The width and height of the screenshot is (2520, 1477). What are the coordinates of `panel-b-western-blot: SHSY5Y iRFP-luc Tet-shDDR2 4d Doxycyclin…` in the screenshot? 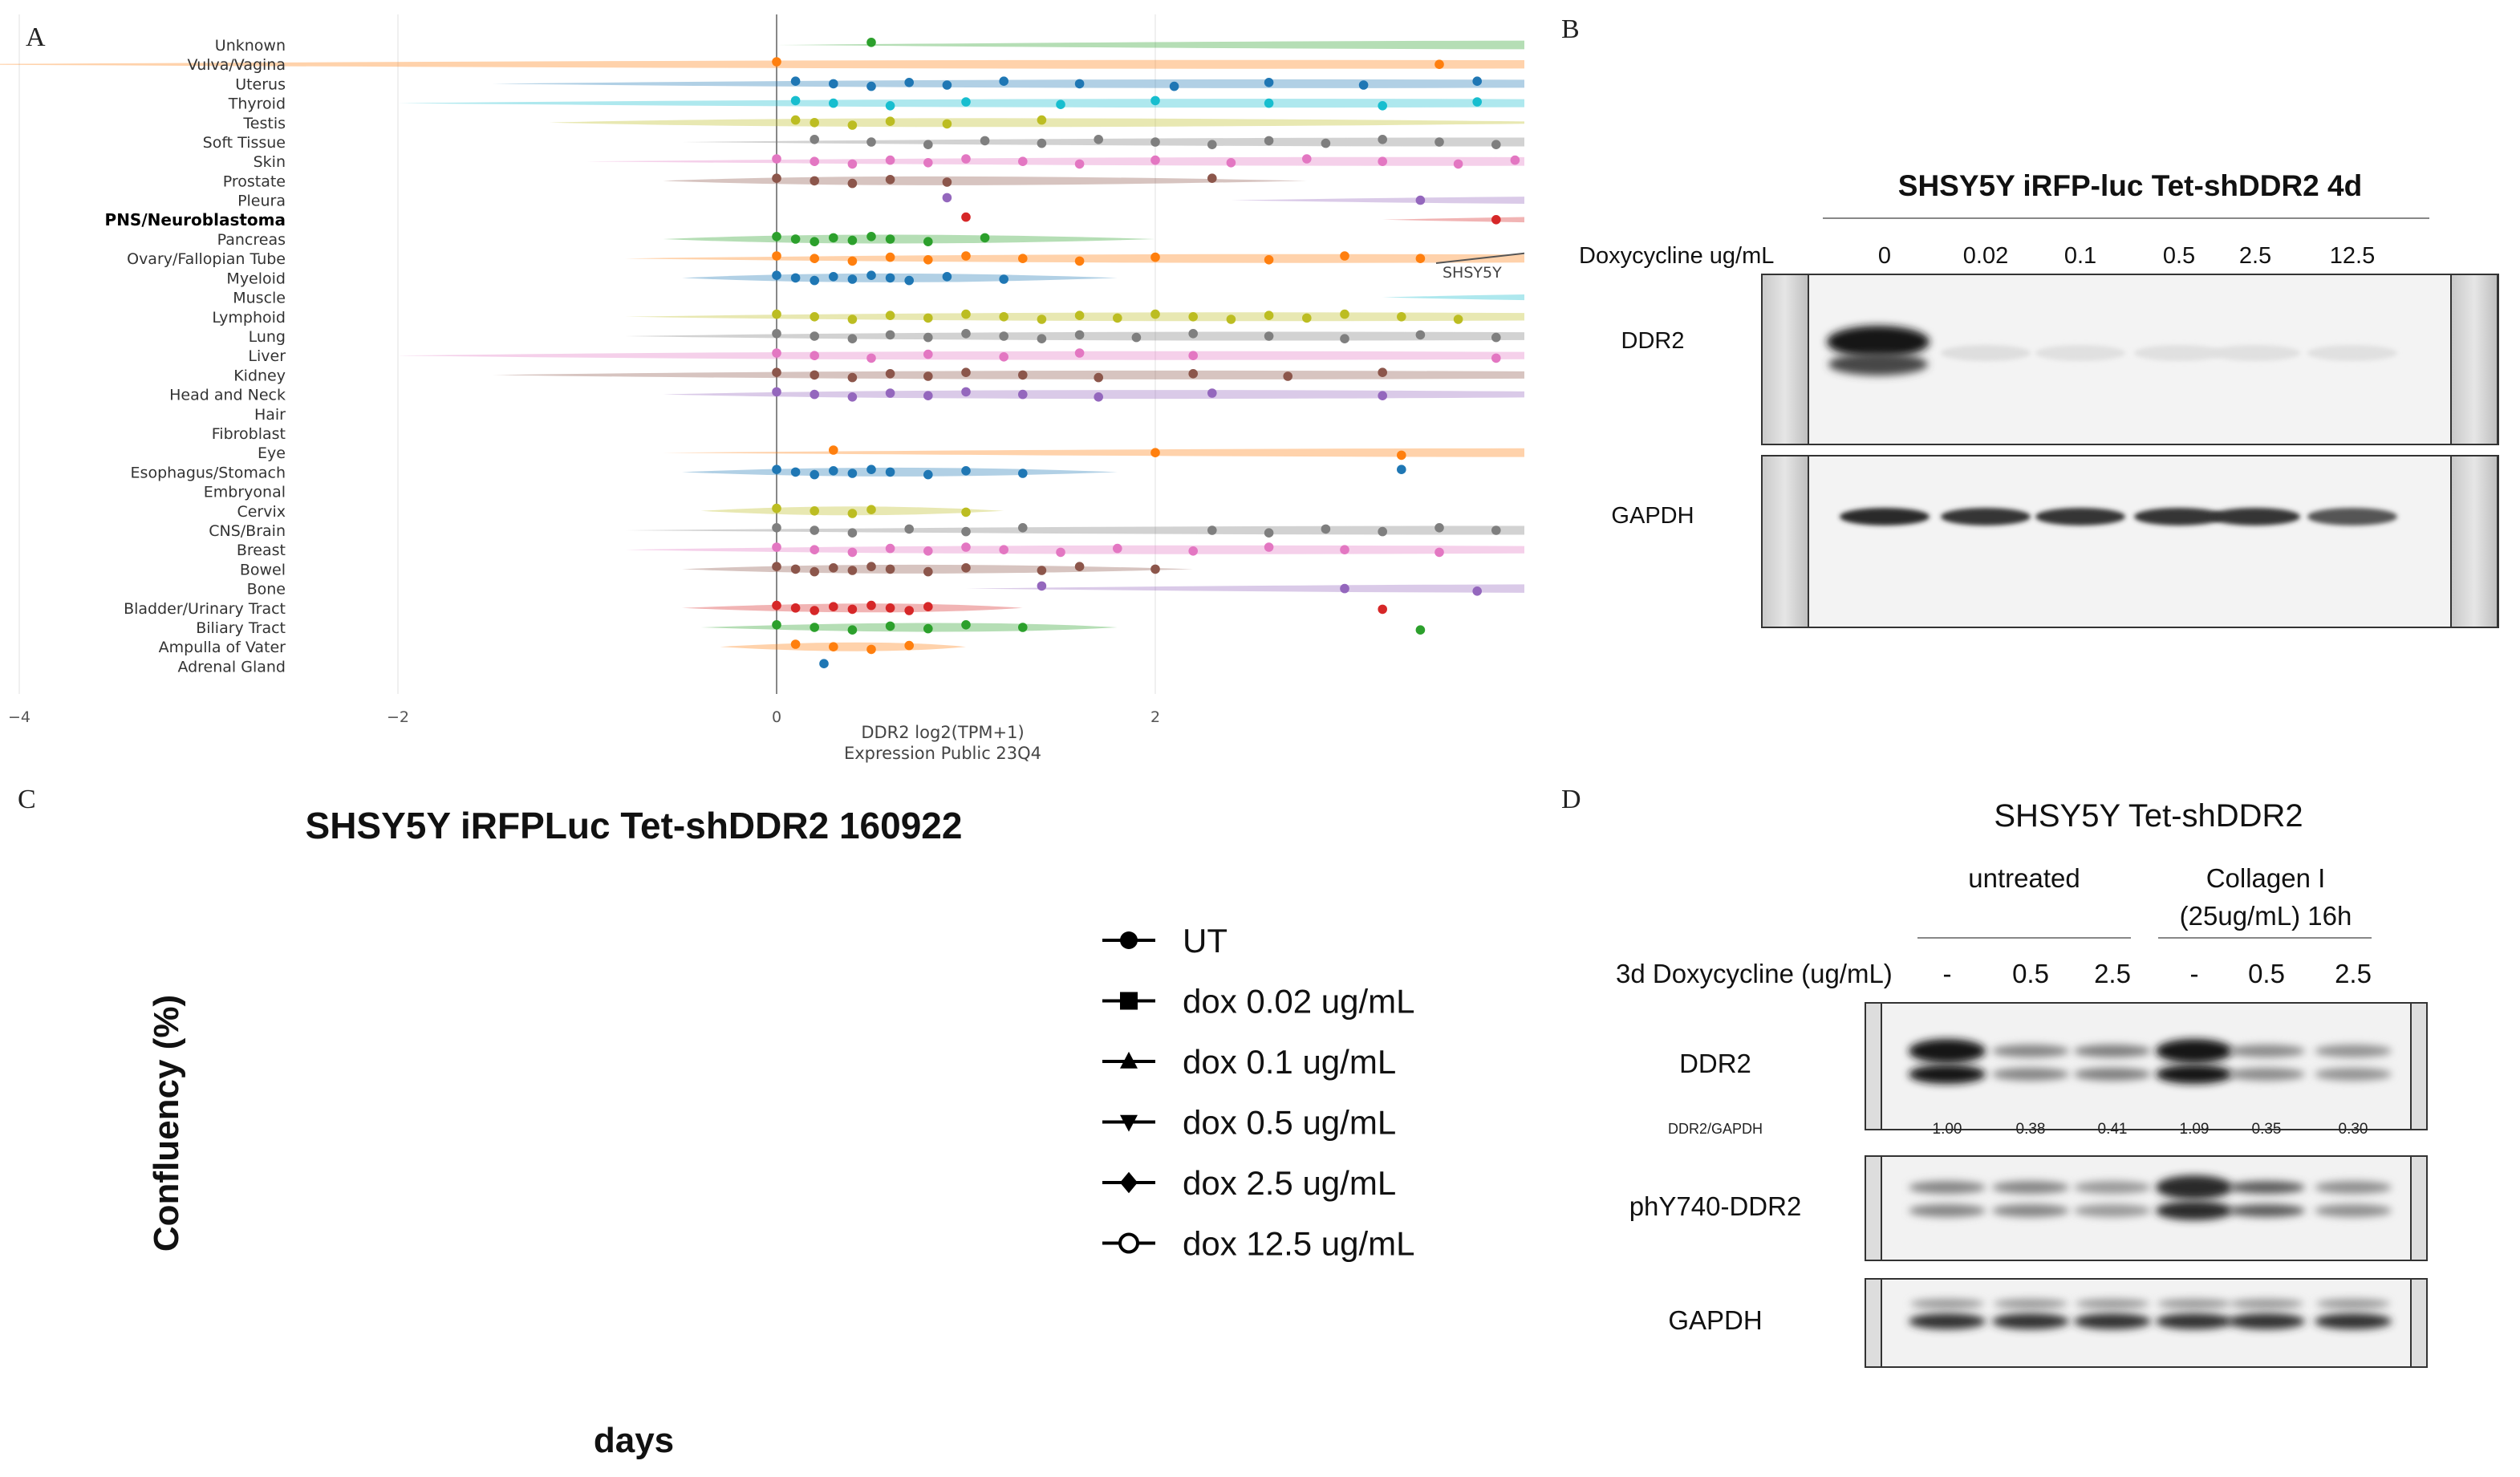 It's located at (2039, 398).